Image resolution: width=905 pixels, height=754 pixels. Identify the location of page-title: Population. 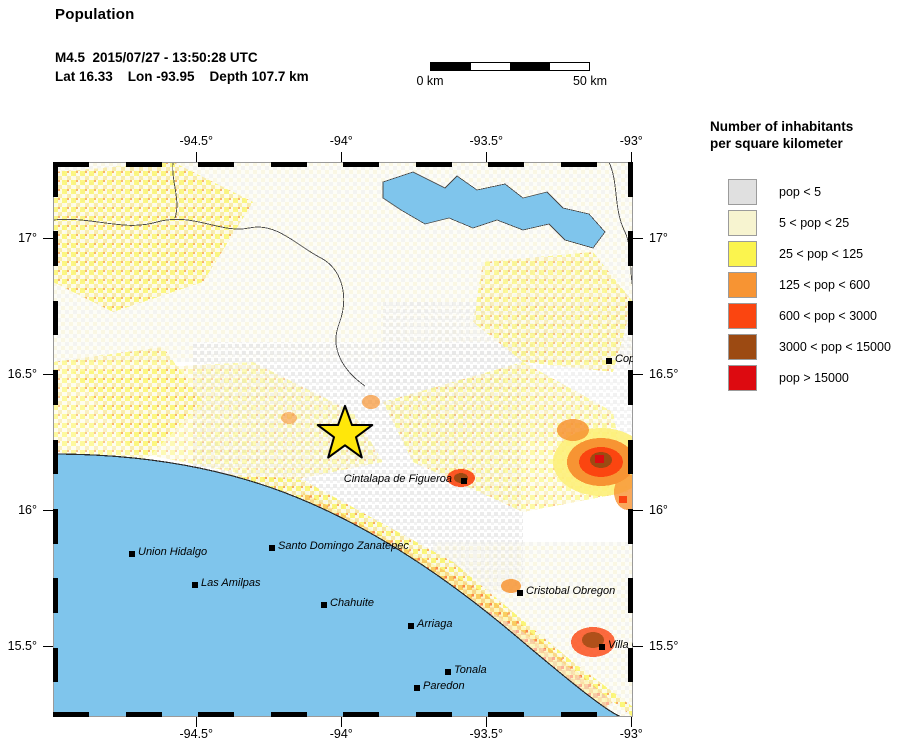
(95, 14).